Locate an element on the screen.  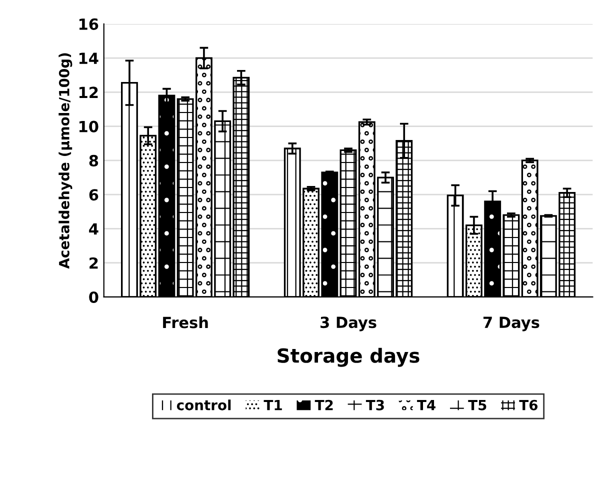
legend-label: T6 is located at coordinates (528, 405).